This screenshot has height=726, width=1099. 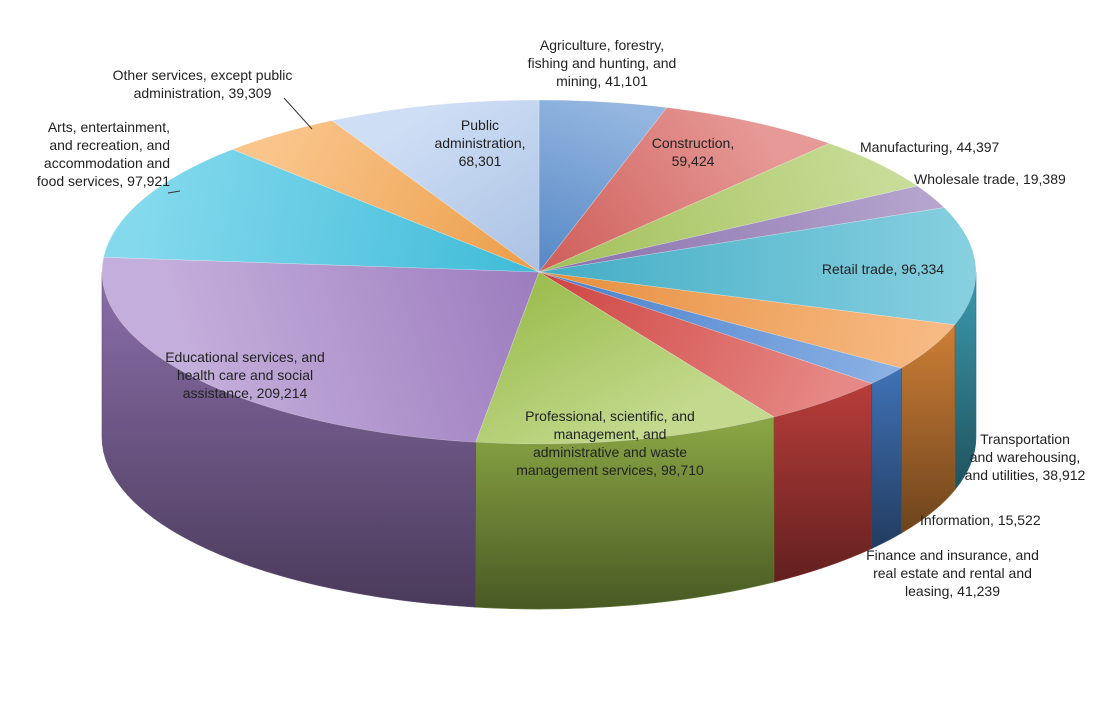 What do you see at coordinates (990, 179) in the screenshot?
I see `slice-label: Wholesale trade, 19,389` at bounding box center [990, 179].